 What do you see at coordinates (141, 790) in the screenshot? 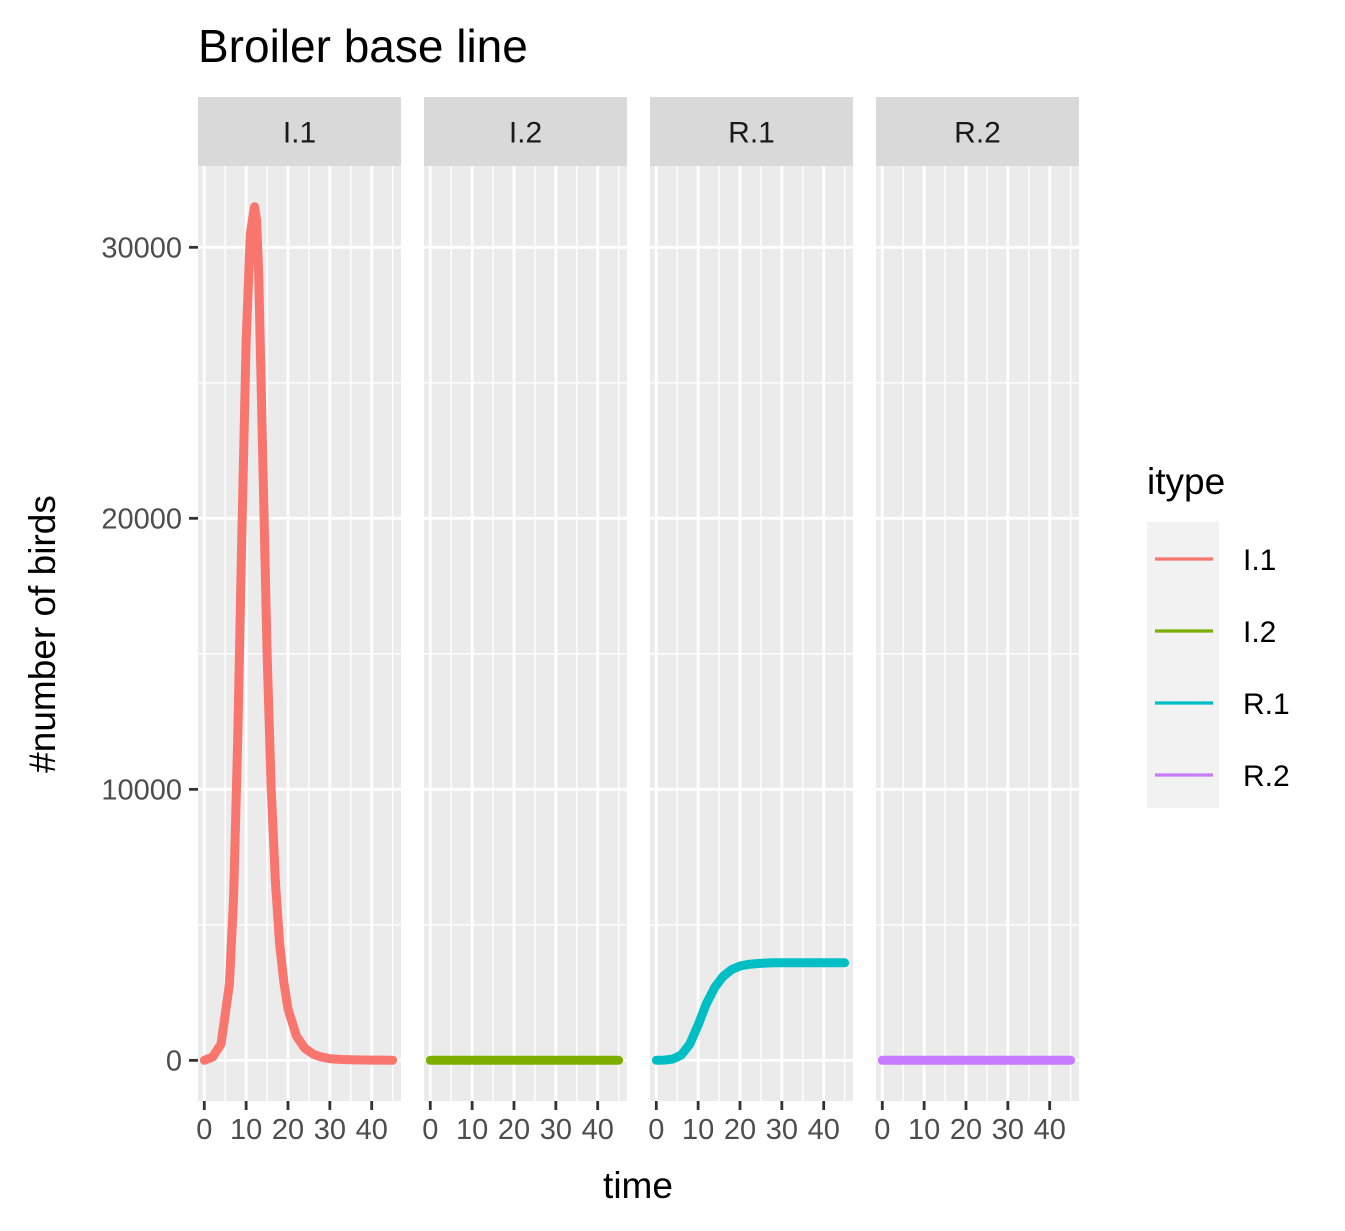
I see `y-tick-label: 10000` at bounding box center [141, 790].